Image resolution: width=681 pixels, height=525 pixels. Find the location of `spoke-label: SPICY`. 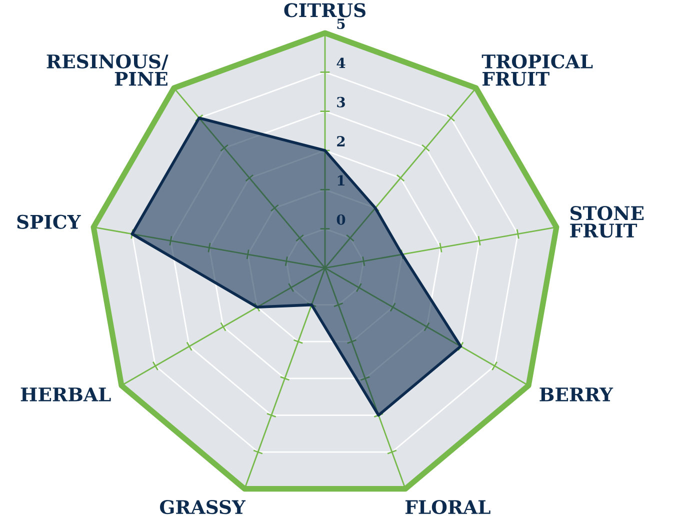

spoke-label: SPICY is located at coordinates (49, 221).